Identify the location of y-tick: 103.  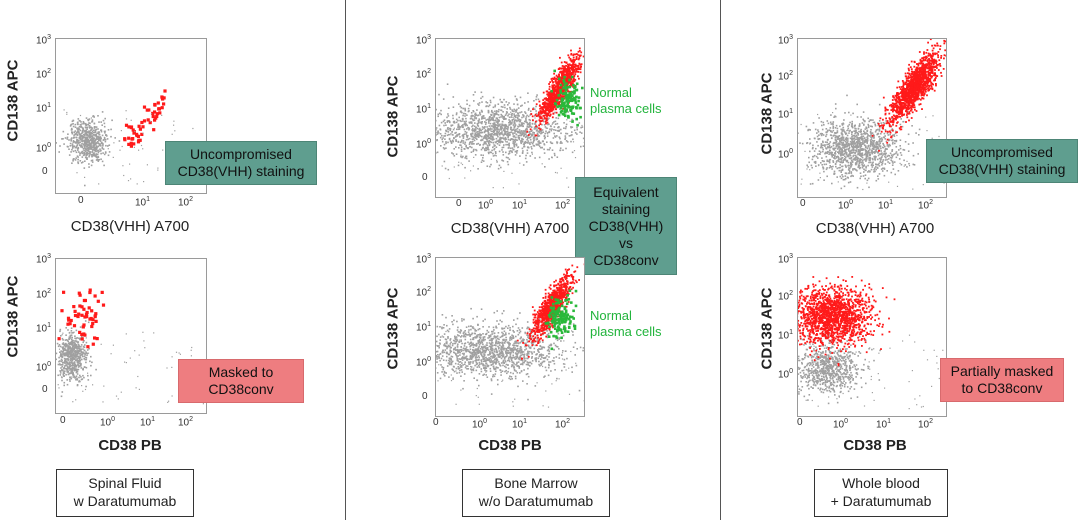
(44, 259).